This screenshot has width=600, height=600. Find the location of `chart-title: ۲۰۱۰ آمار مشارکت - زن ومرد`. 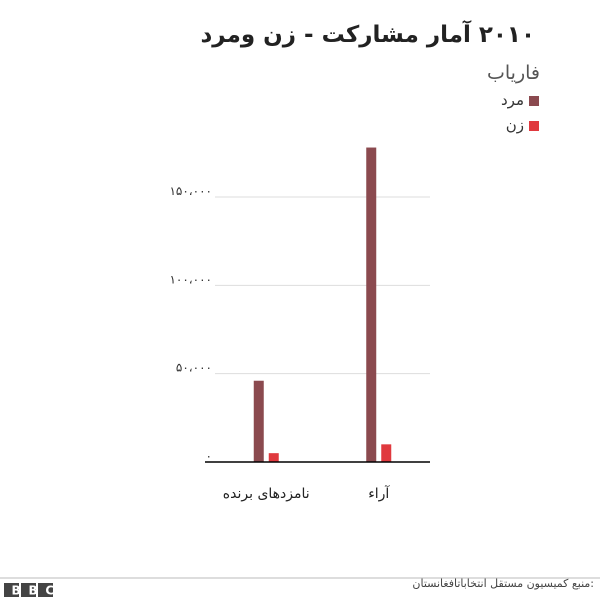

chart-title: ۲۰۱۰ آمار مشارکت - زن ومرد is located at coordinates (367, 35).